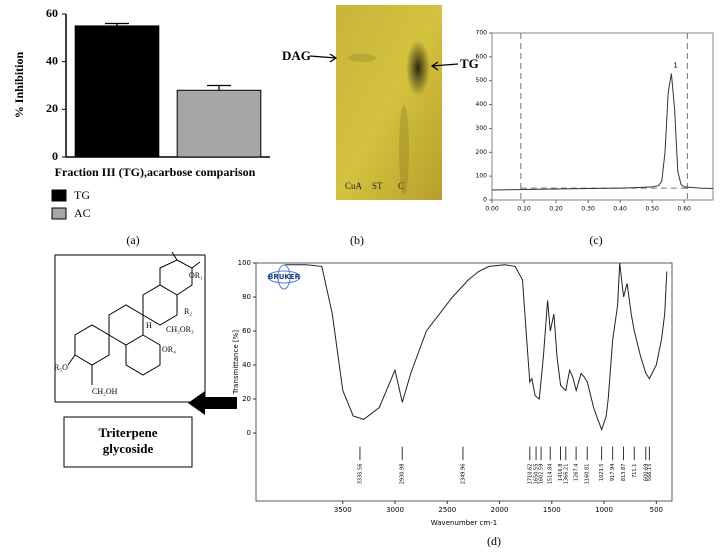 This screenshot has height=560, width=725. I want to click on peak-label: 1602.59, so click(542, 474).